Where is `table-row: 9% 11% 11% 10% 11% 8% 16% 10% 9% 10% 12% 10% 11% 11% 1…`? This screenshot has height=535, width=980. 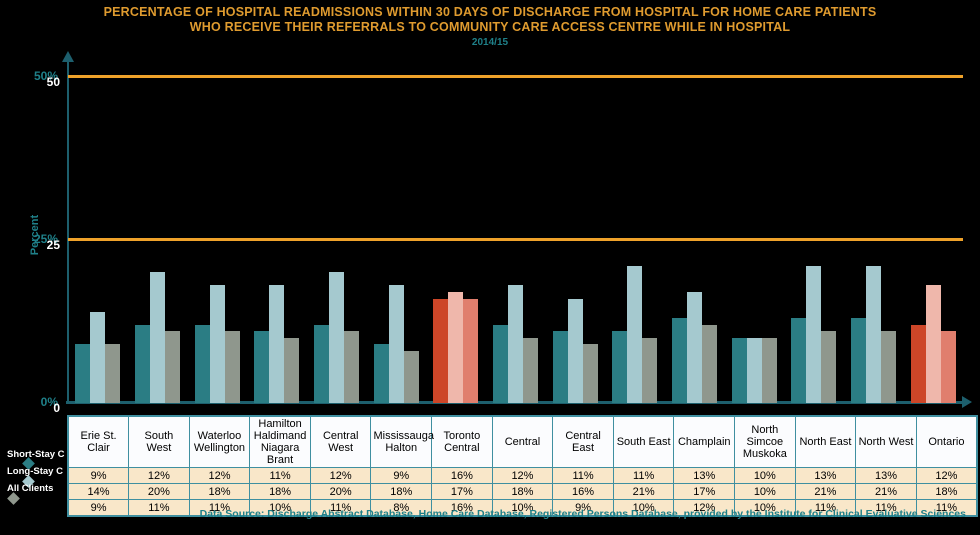 table-row: 9% 11% 11% 10% 11% 8% 16% 10% 9% 10% 12% 10% 11% 11% 1… is located at coordinates (522, 508).